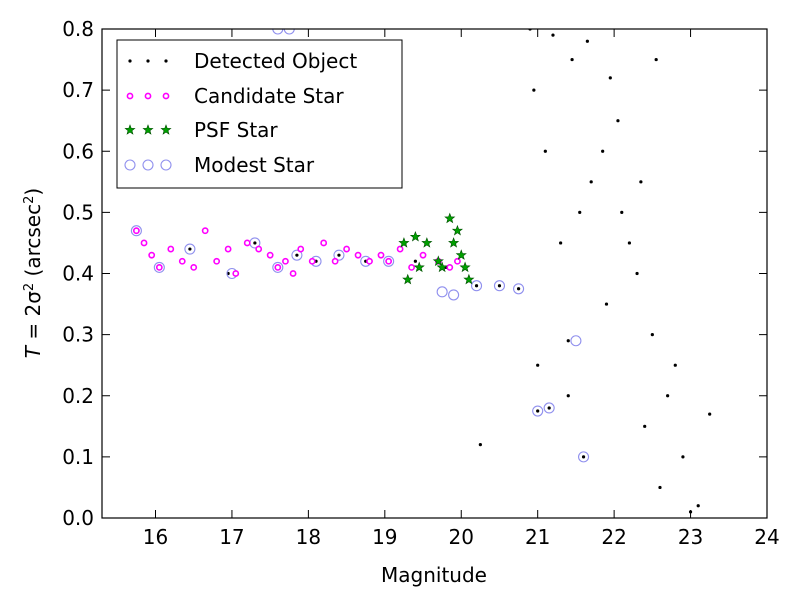  Describe the element at coordinates (259, 114) in the screenshot. I see `legend-box` at that location.